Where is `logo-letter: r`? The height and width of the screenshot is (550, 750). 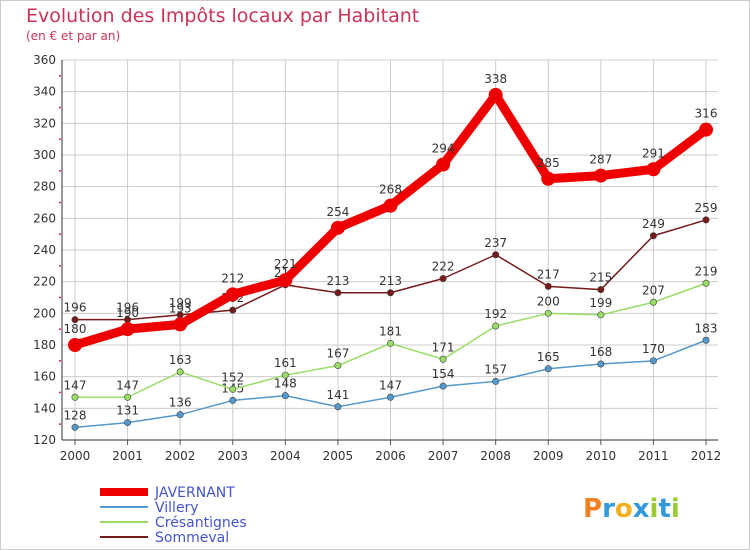 logo-letter: r is located at coordinates (608, 509).